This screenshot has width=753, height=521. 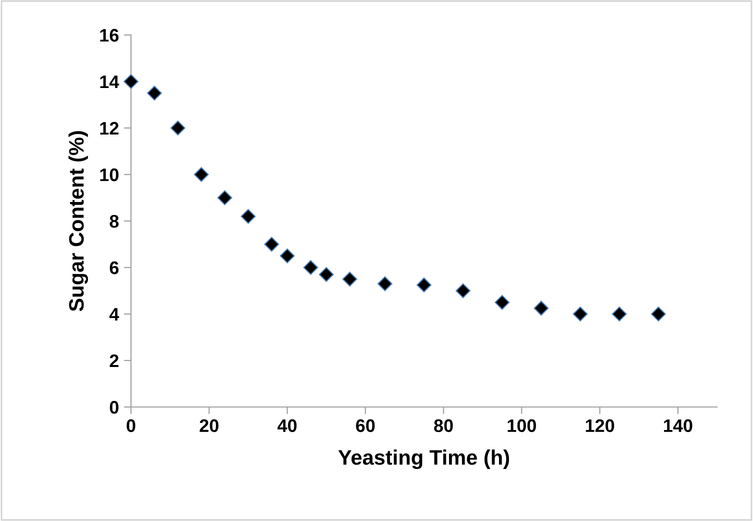 I want to click on y-tick-label: 16, so click(x=109, y=35).